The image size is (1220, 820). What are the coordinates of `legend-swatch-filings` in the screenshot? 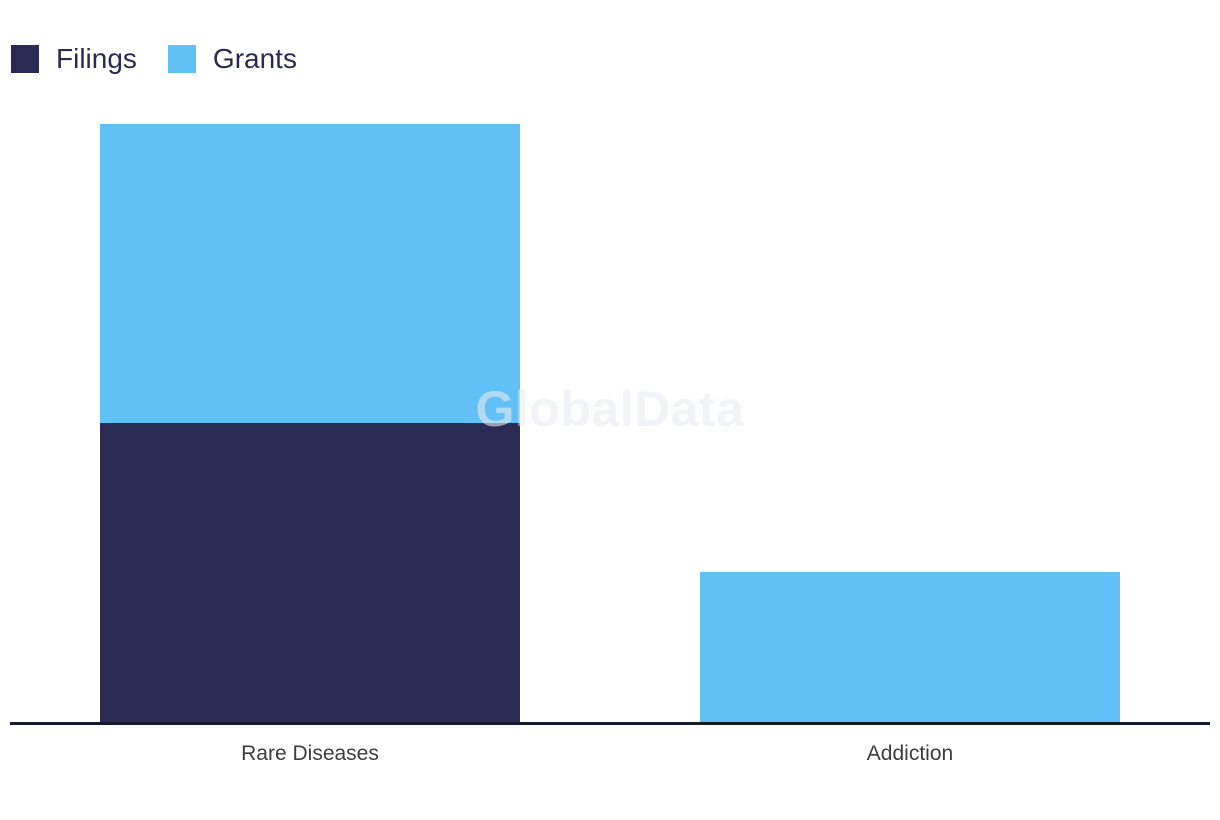 It's located at (25, 59).